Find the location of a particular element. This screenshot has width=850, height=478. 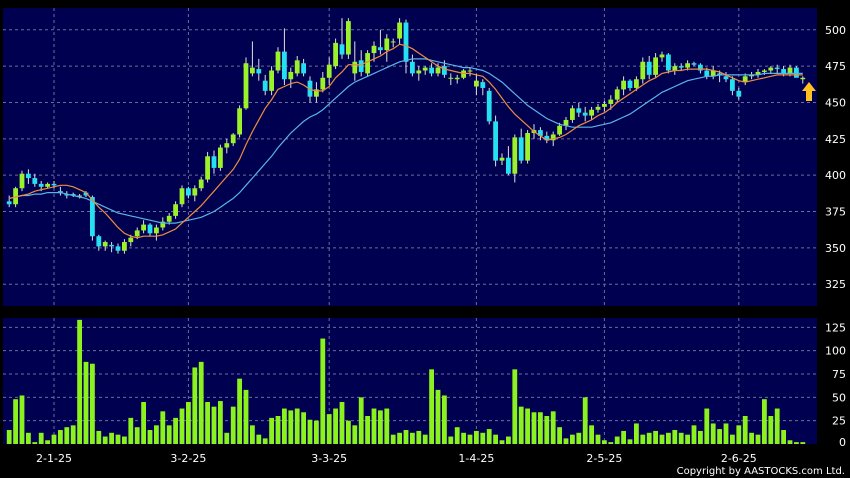

date-tick-label: 2-5-25 is located at coordinates (604, 458).